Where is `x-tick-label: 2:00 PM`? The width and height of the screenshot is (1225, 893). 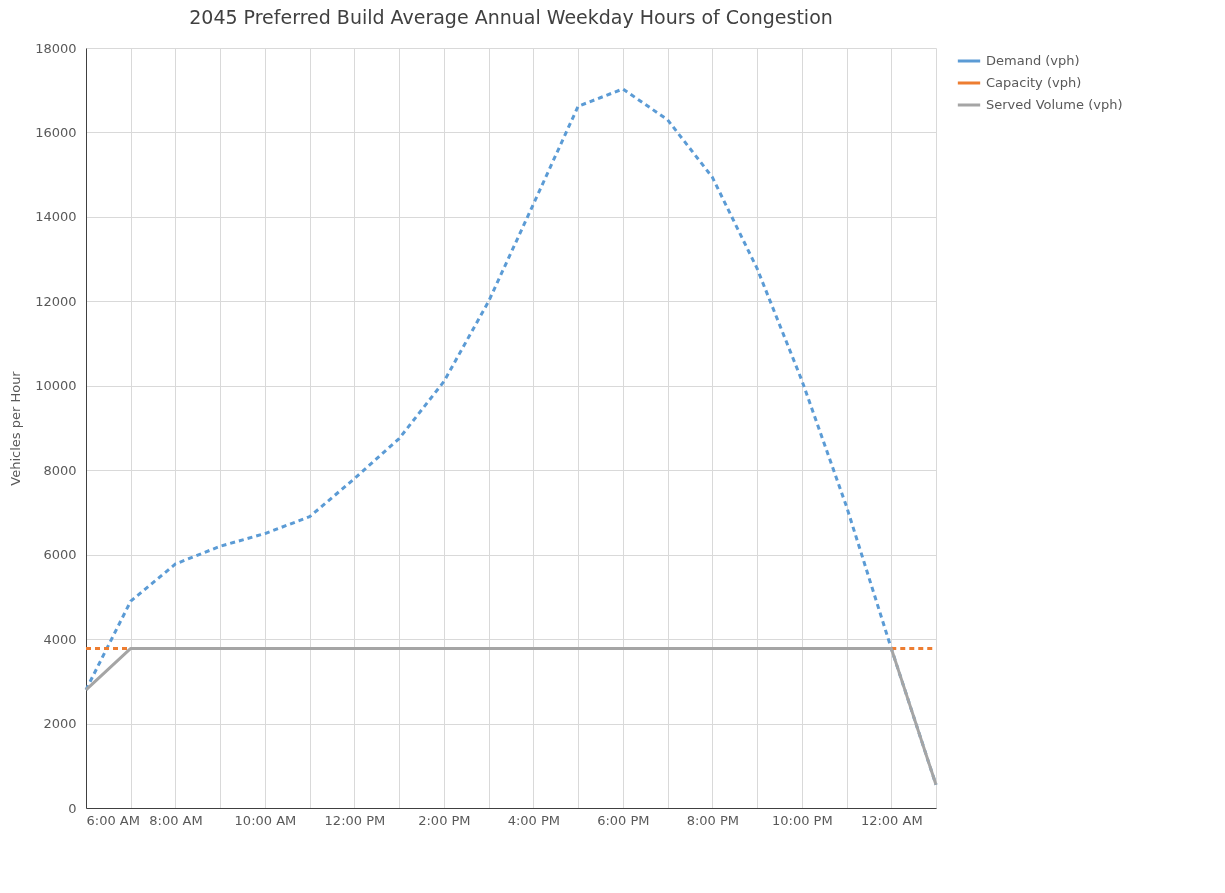
x-tick-label: 2:00 PM is located at coordinates (444, 820).